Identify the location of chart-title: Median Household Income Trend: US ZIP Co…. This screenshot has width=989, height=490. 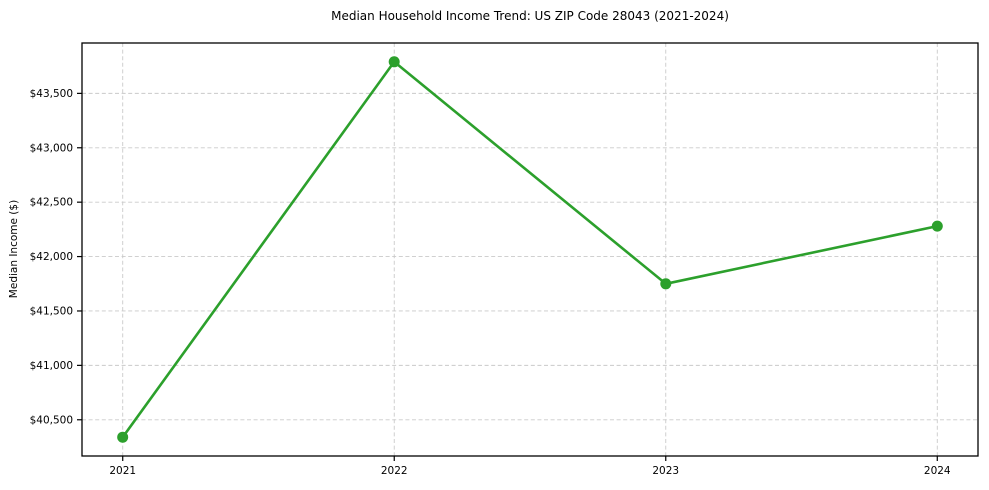
(530, 16).